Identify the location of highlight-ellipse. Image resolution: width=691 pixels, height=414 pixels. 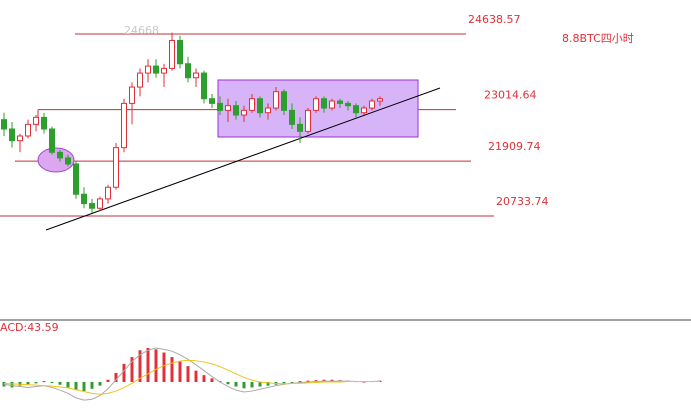
(56, 160).